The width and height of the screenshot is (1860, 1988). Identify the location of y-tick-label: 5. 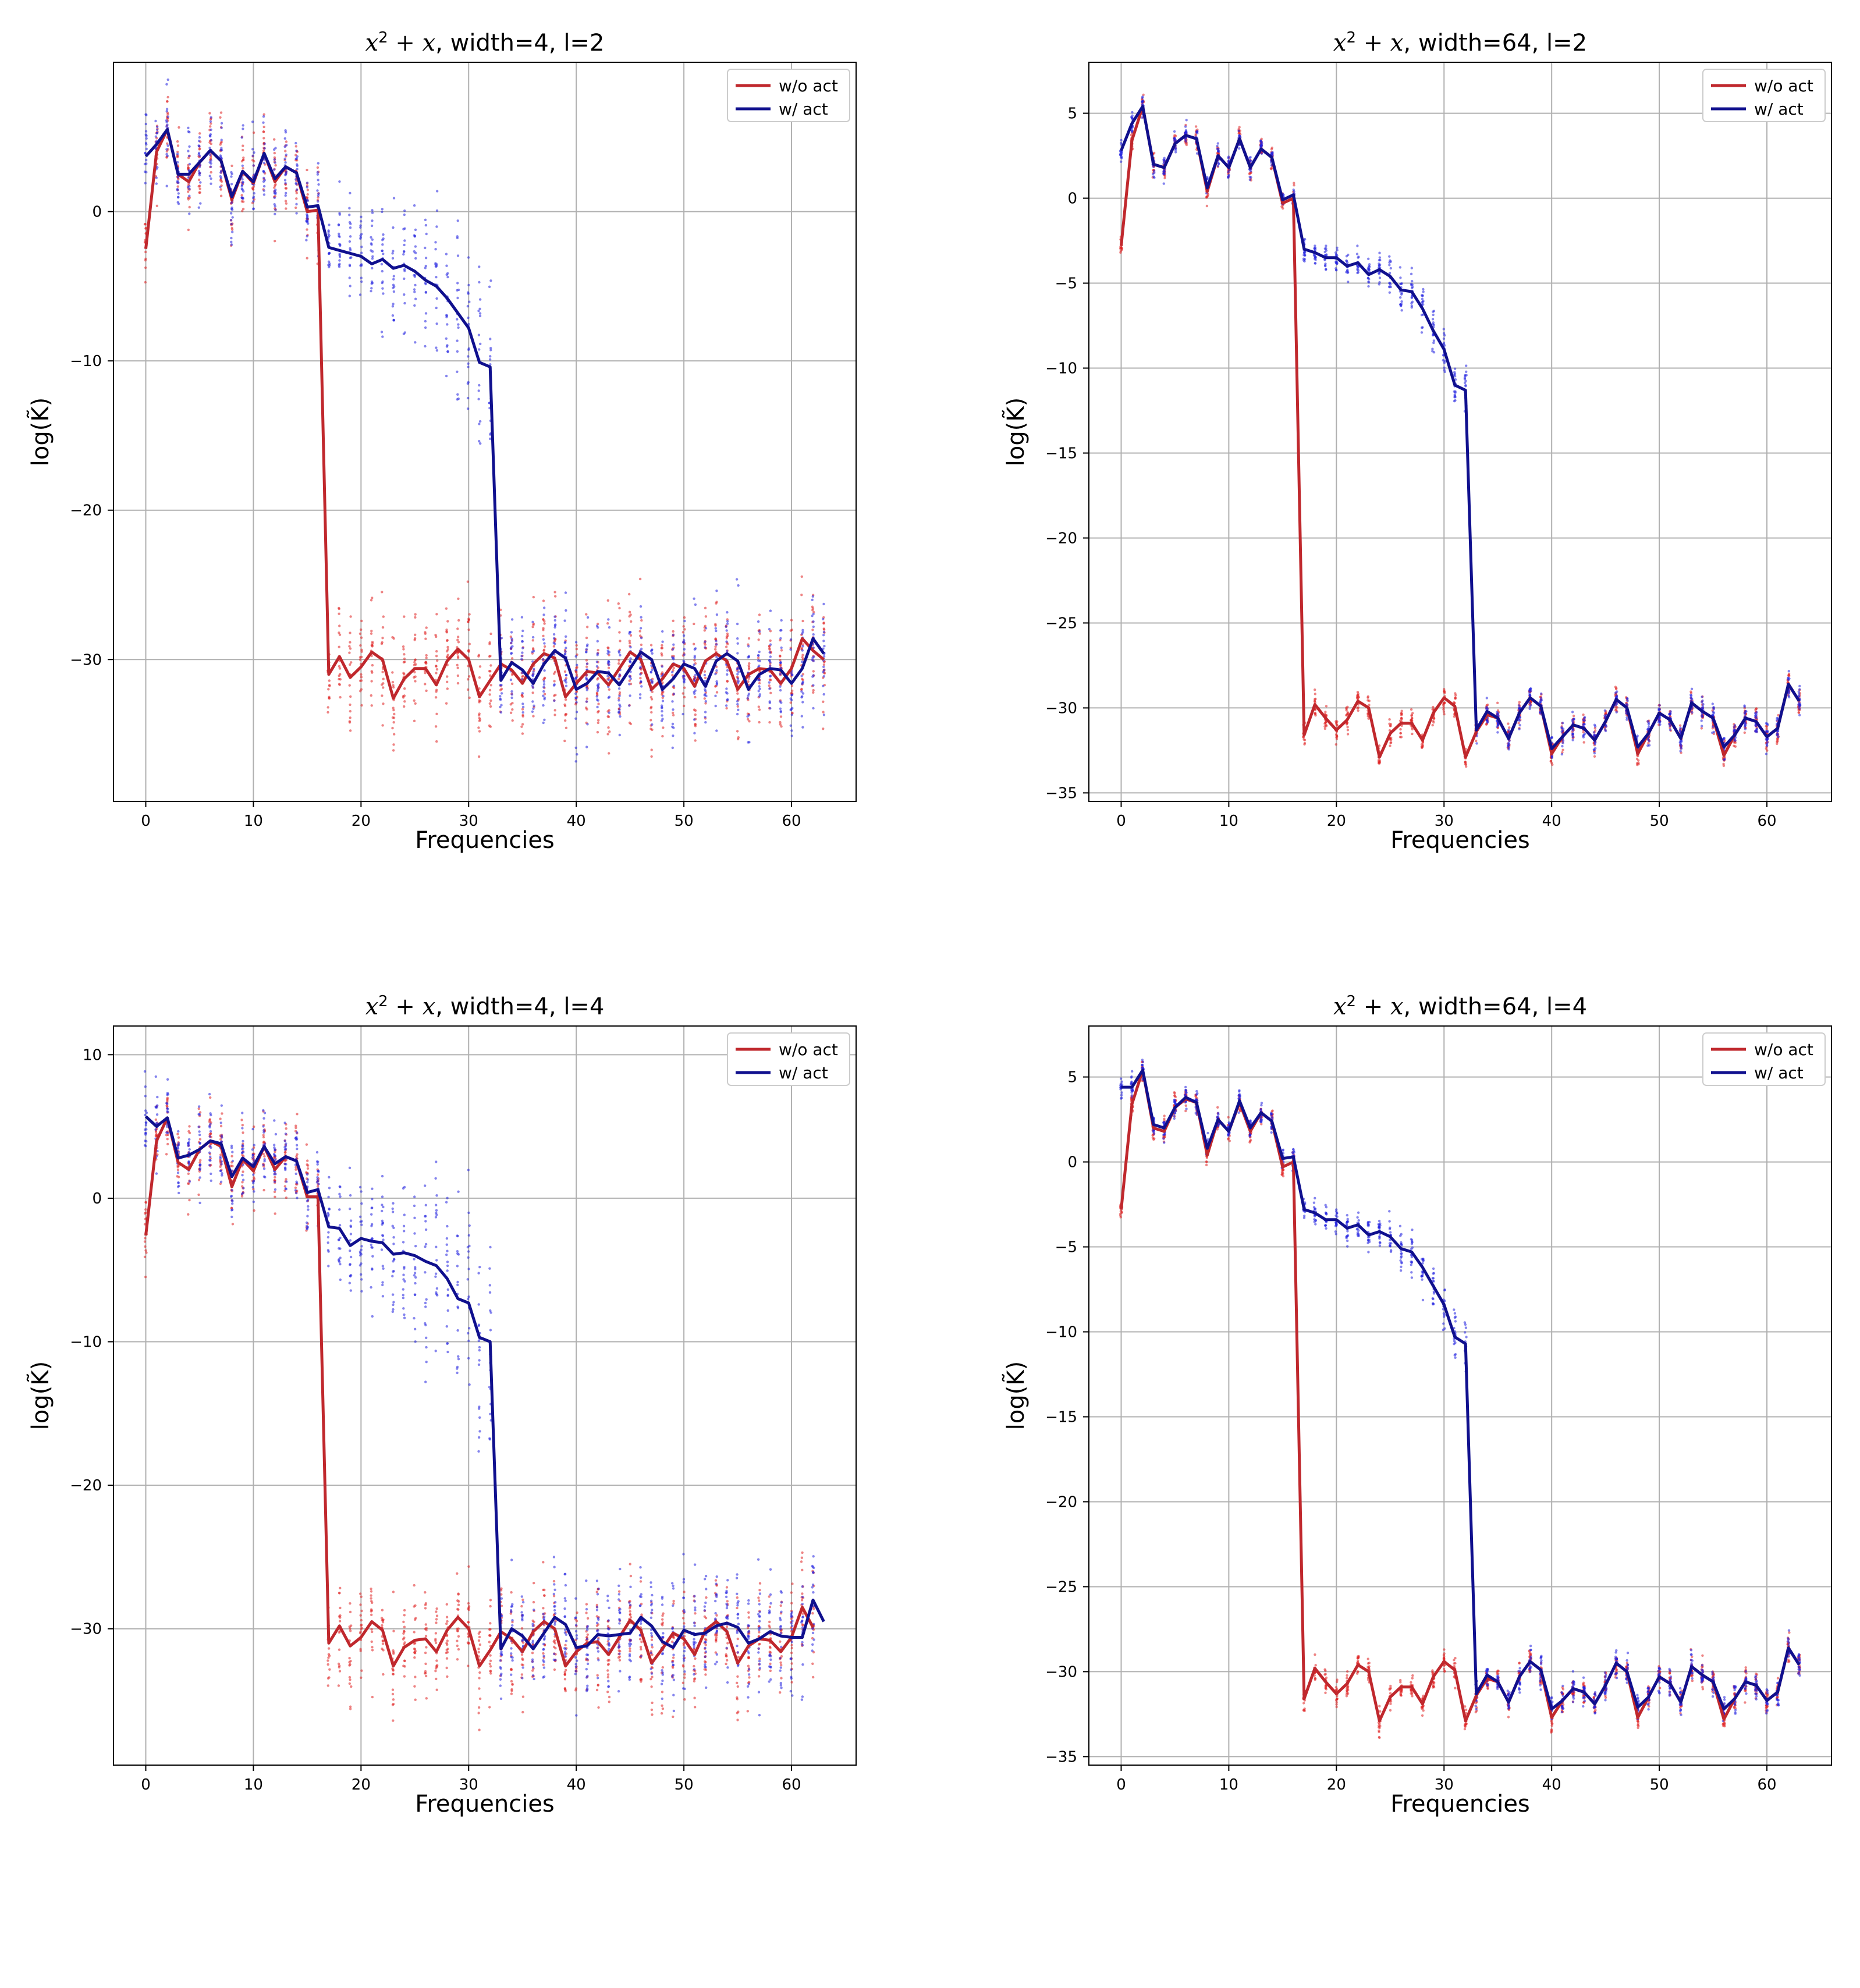
(1072, 114).